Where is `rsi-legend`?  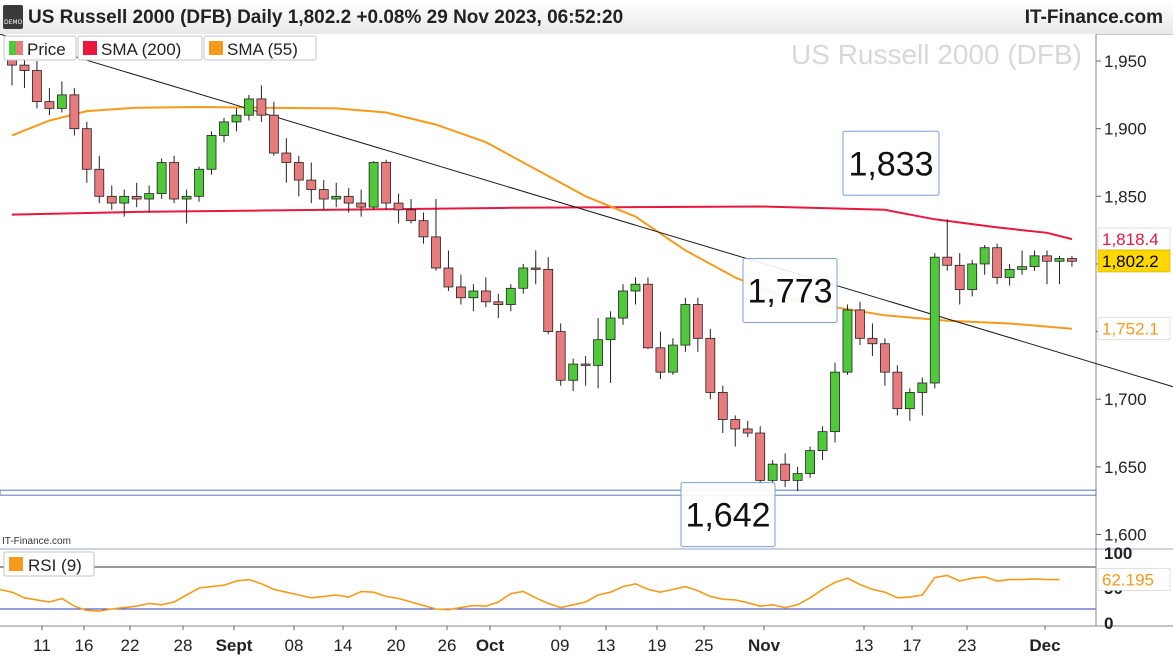
rsi-legend is located at coordinates (49, 564).